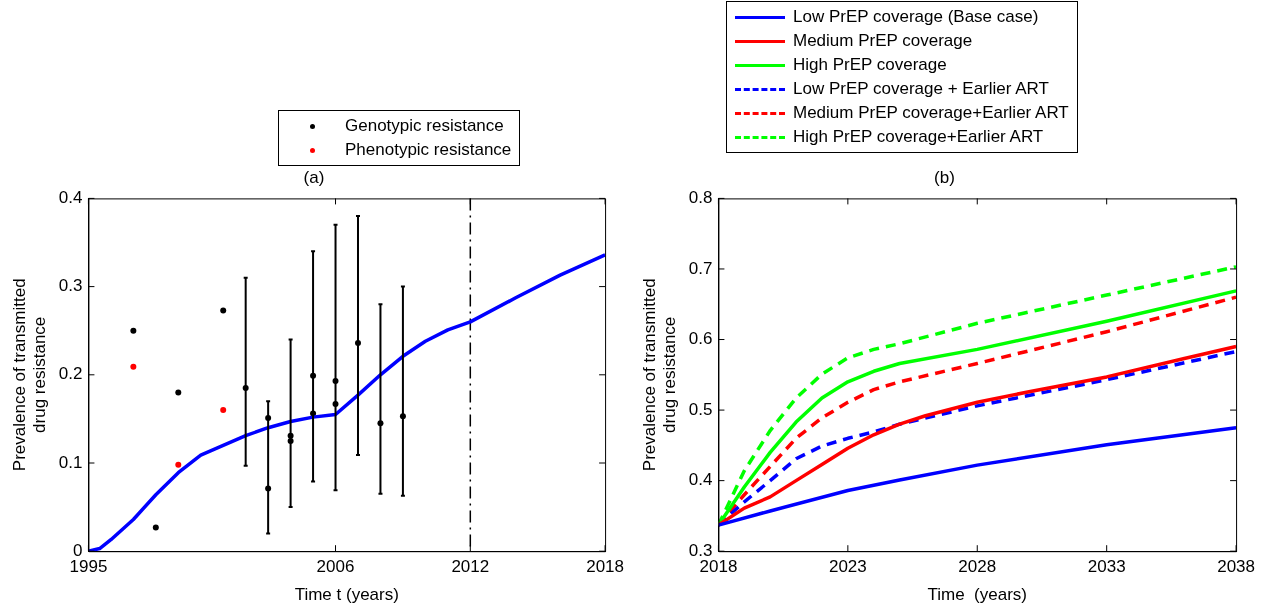  Describe the element at coordinates (346, 595) in the screenshot. I see `x-axis-title: Time t (years)` at that location.